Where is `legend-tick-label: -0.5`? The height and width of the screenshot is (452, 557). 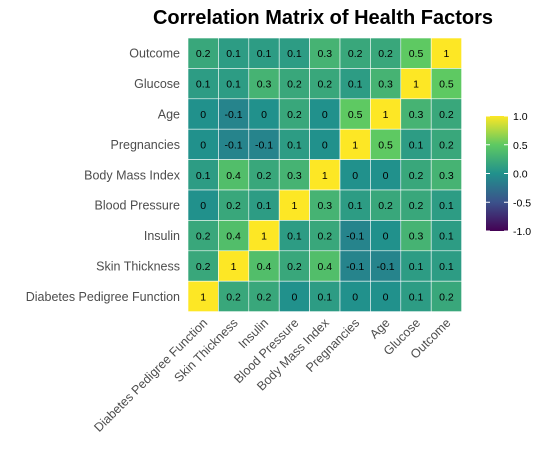
legend-tick-label: -0.5 is located at coordinates (522, 203).